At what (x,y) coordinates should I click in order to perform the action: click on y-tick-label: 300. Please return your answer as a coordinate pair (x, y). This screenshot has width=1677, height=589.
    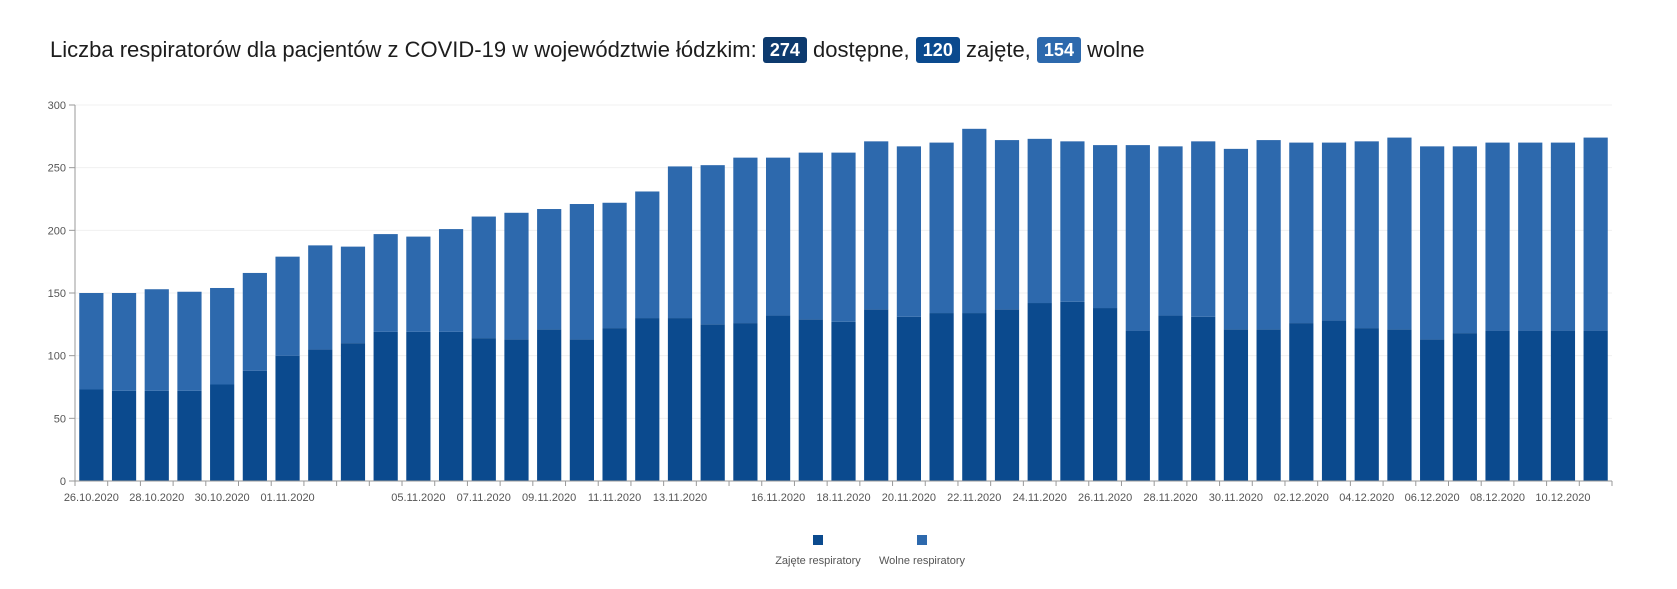
    Looking at the image, I should click on (57, 106).